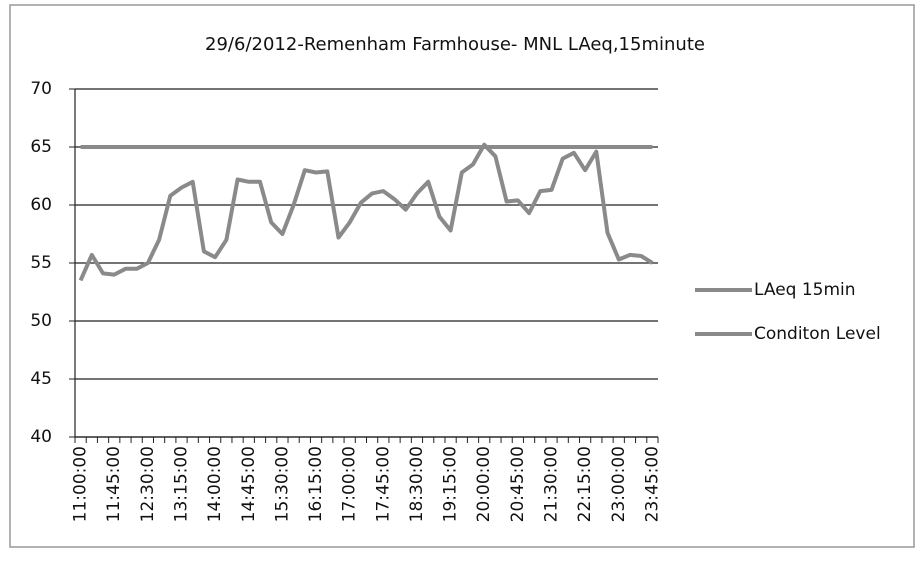  What do you see at coordinates (182, 484) in the screenshot?
I see `x-tick-label: 13:15:00` at bounding box center [182, 484].